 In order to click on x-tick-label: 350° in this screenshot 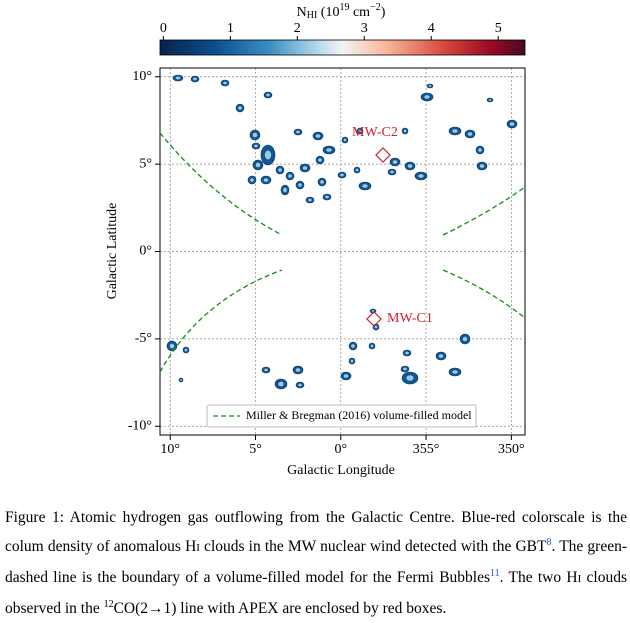, I will do `click(511, 449)`.